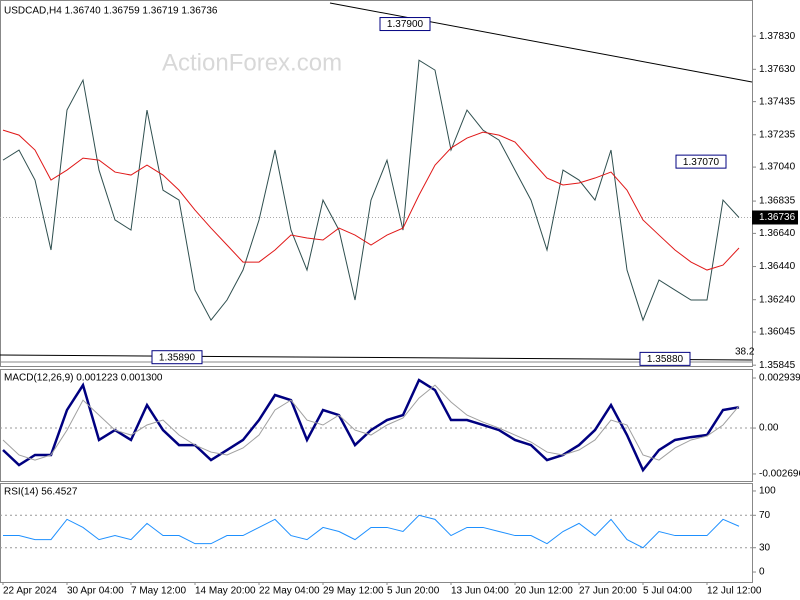  What do you see at coordinates (541, 42) in the screenshot?
I see `trend-line` at bounding box center [541, 42].